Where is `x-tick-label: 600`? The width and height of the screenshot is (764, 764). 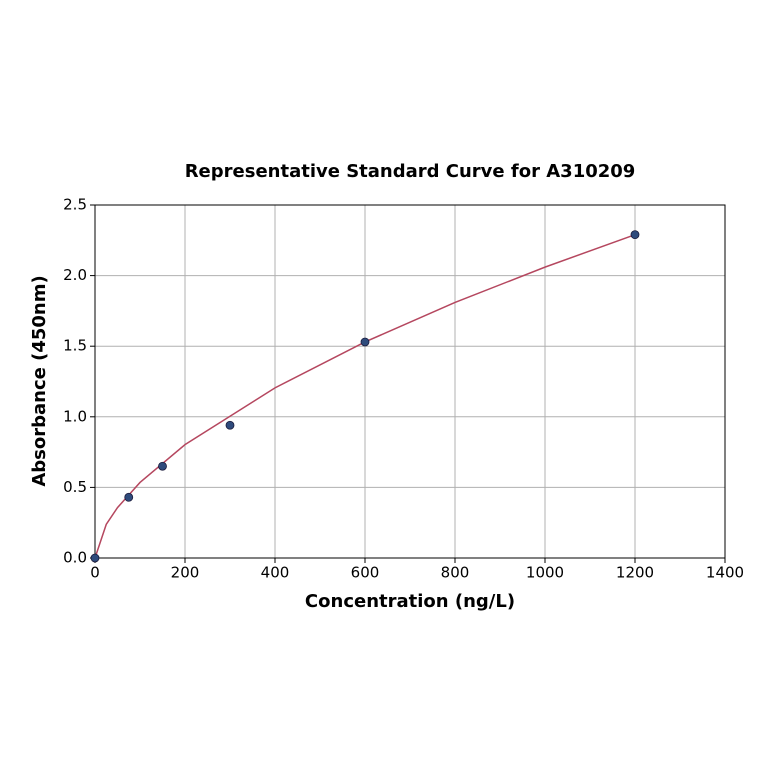 x-tick-label: 600 is located at coordinates (365, 573).